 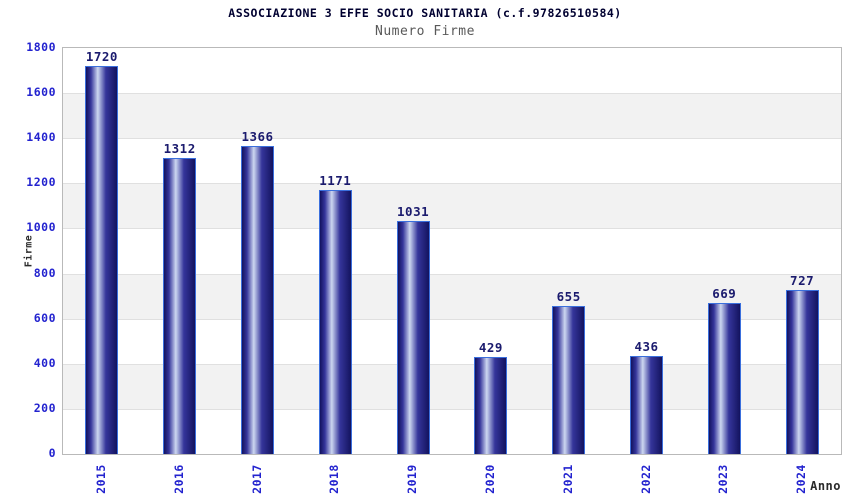 What do you see at coordinates (41, 92) in the screenshot?
I see `y-tick-label: 1600` at bounding box center [41, 92].